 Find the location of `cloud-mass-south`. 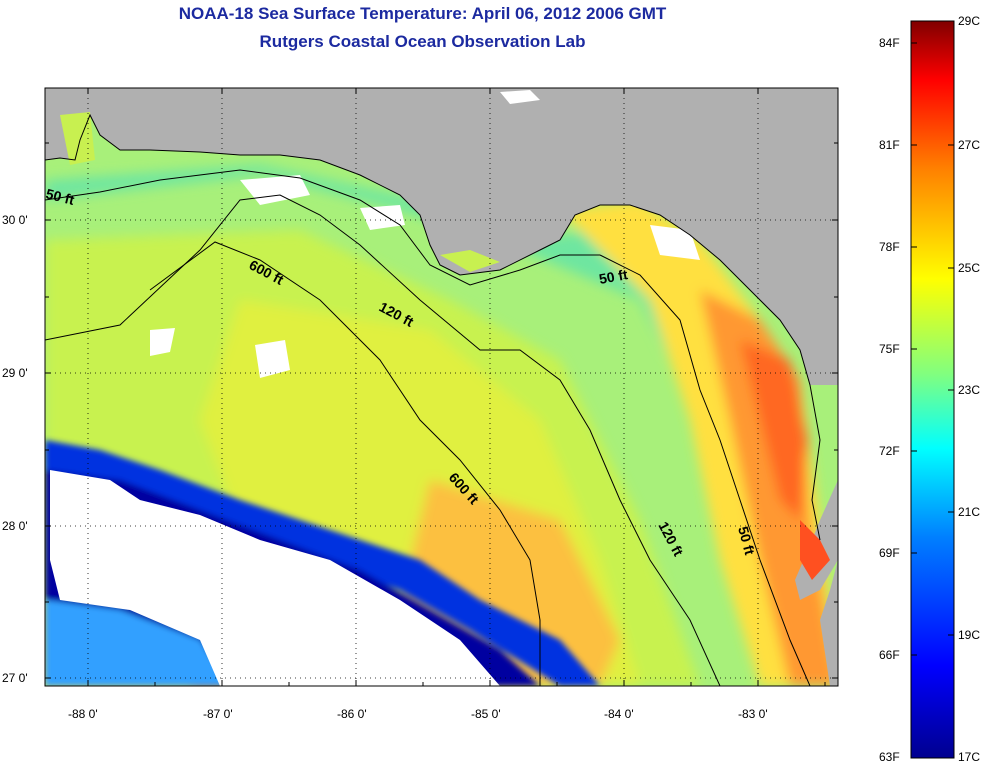

cloud-mass-south is located at coordinates (275, 578).